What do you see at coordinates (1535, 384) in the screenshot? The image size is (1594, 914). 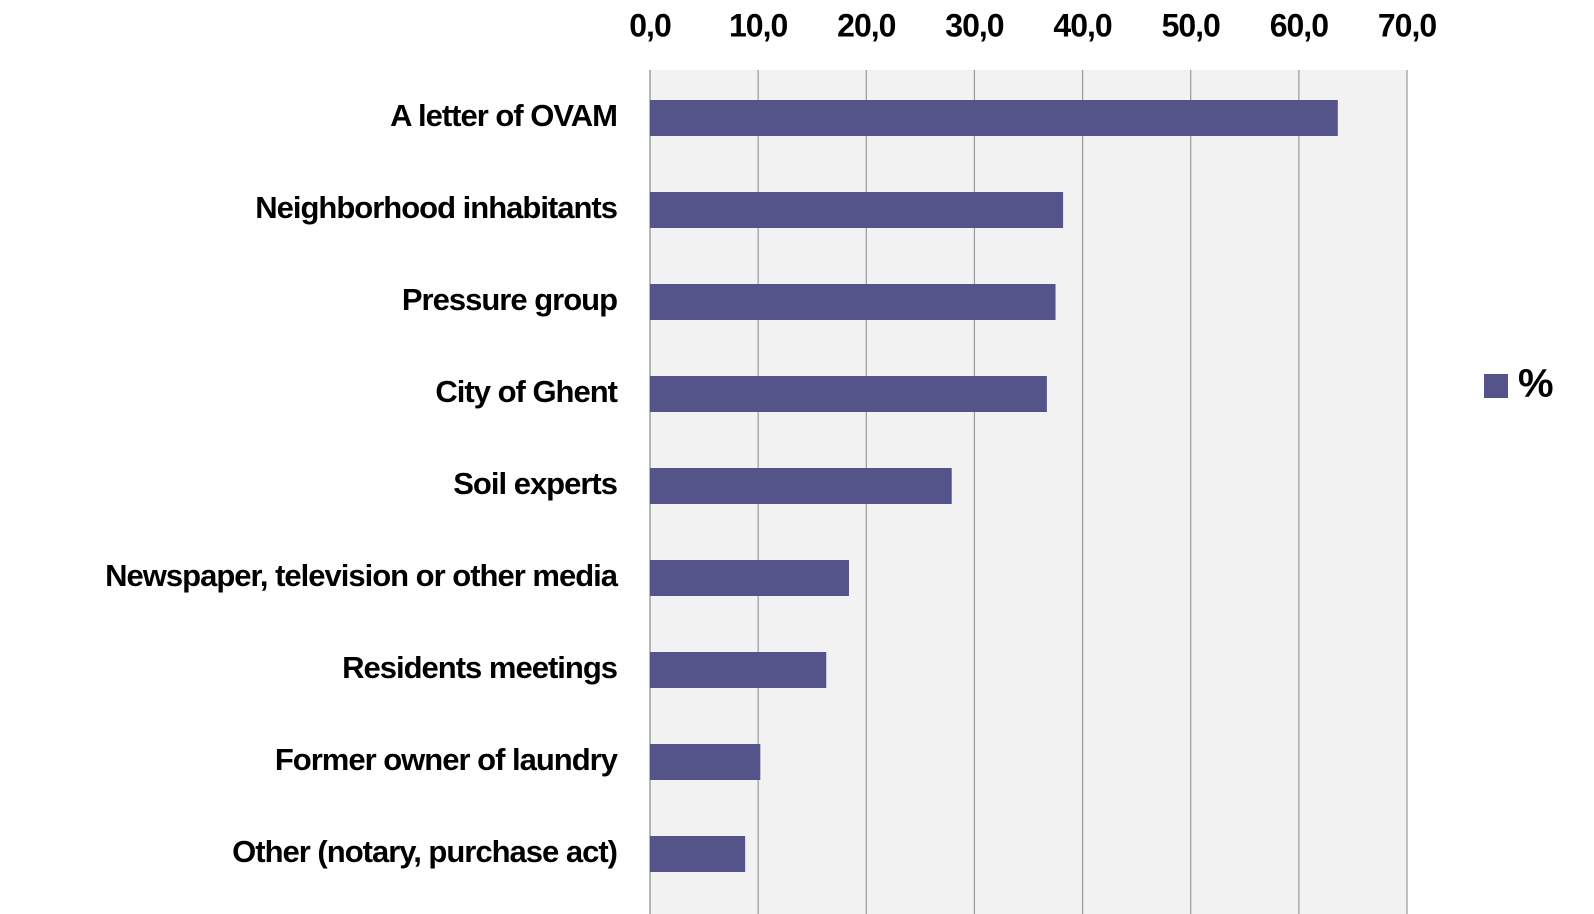 I see `legend-label: %` at bounding box center [1535, 384].